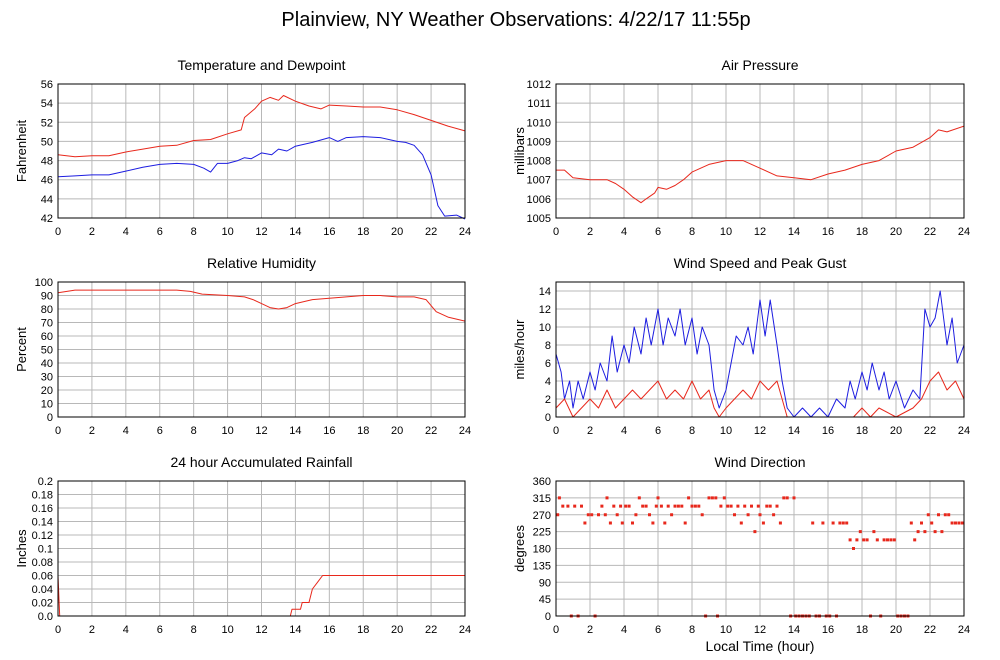  What do you see at coordinates (261, 462) in the screenshot?
I see `rain-title: 24 hour Accumulated Rainfall` at bounding box center [261, 462].